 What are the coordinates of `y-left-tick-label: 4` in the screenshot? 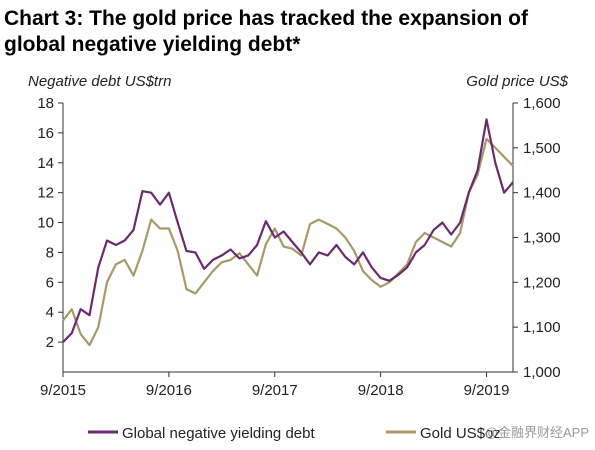 It's located at (50, 312).